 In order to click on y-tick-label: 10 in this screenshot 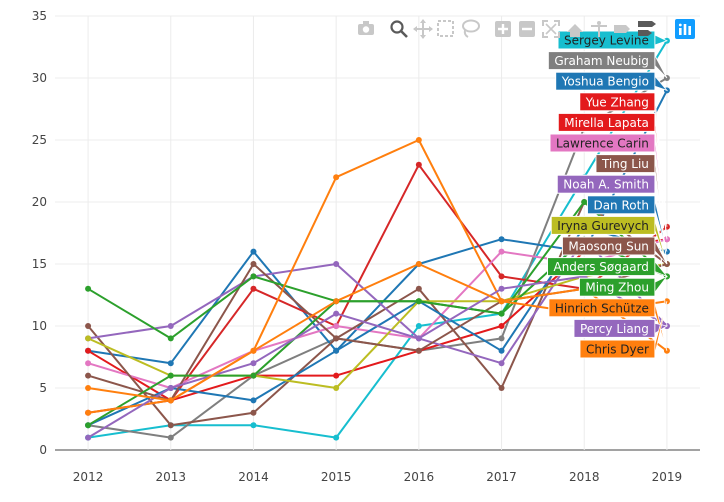, I will do `click(39, 326)`.